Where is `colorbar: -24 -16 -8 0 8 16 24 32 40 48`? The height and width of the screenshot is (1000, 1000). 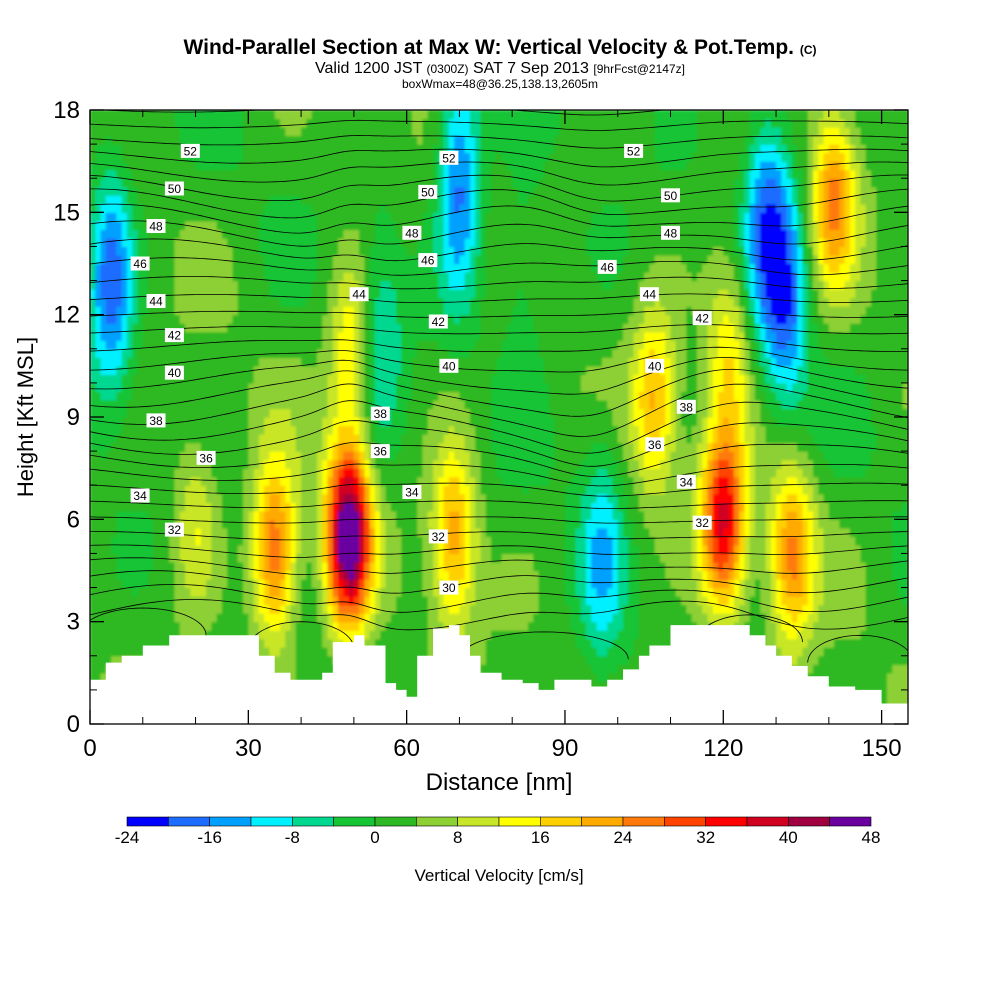
colorbar: -24 -16 -8 0 8 16 24 32 40 48 is located at coordinates (498, 831).